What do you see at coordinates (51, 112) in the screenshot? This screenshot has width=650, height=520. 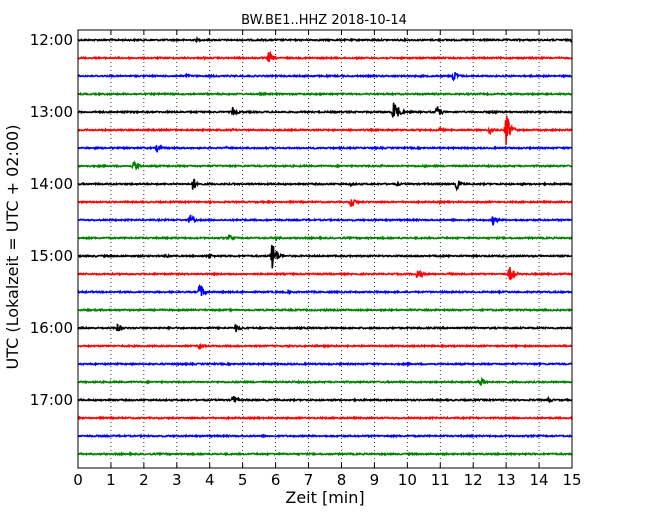 I see `y-tick-label: 13:00` at bounding box center [51, 112].